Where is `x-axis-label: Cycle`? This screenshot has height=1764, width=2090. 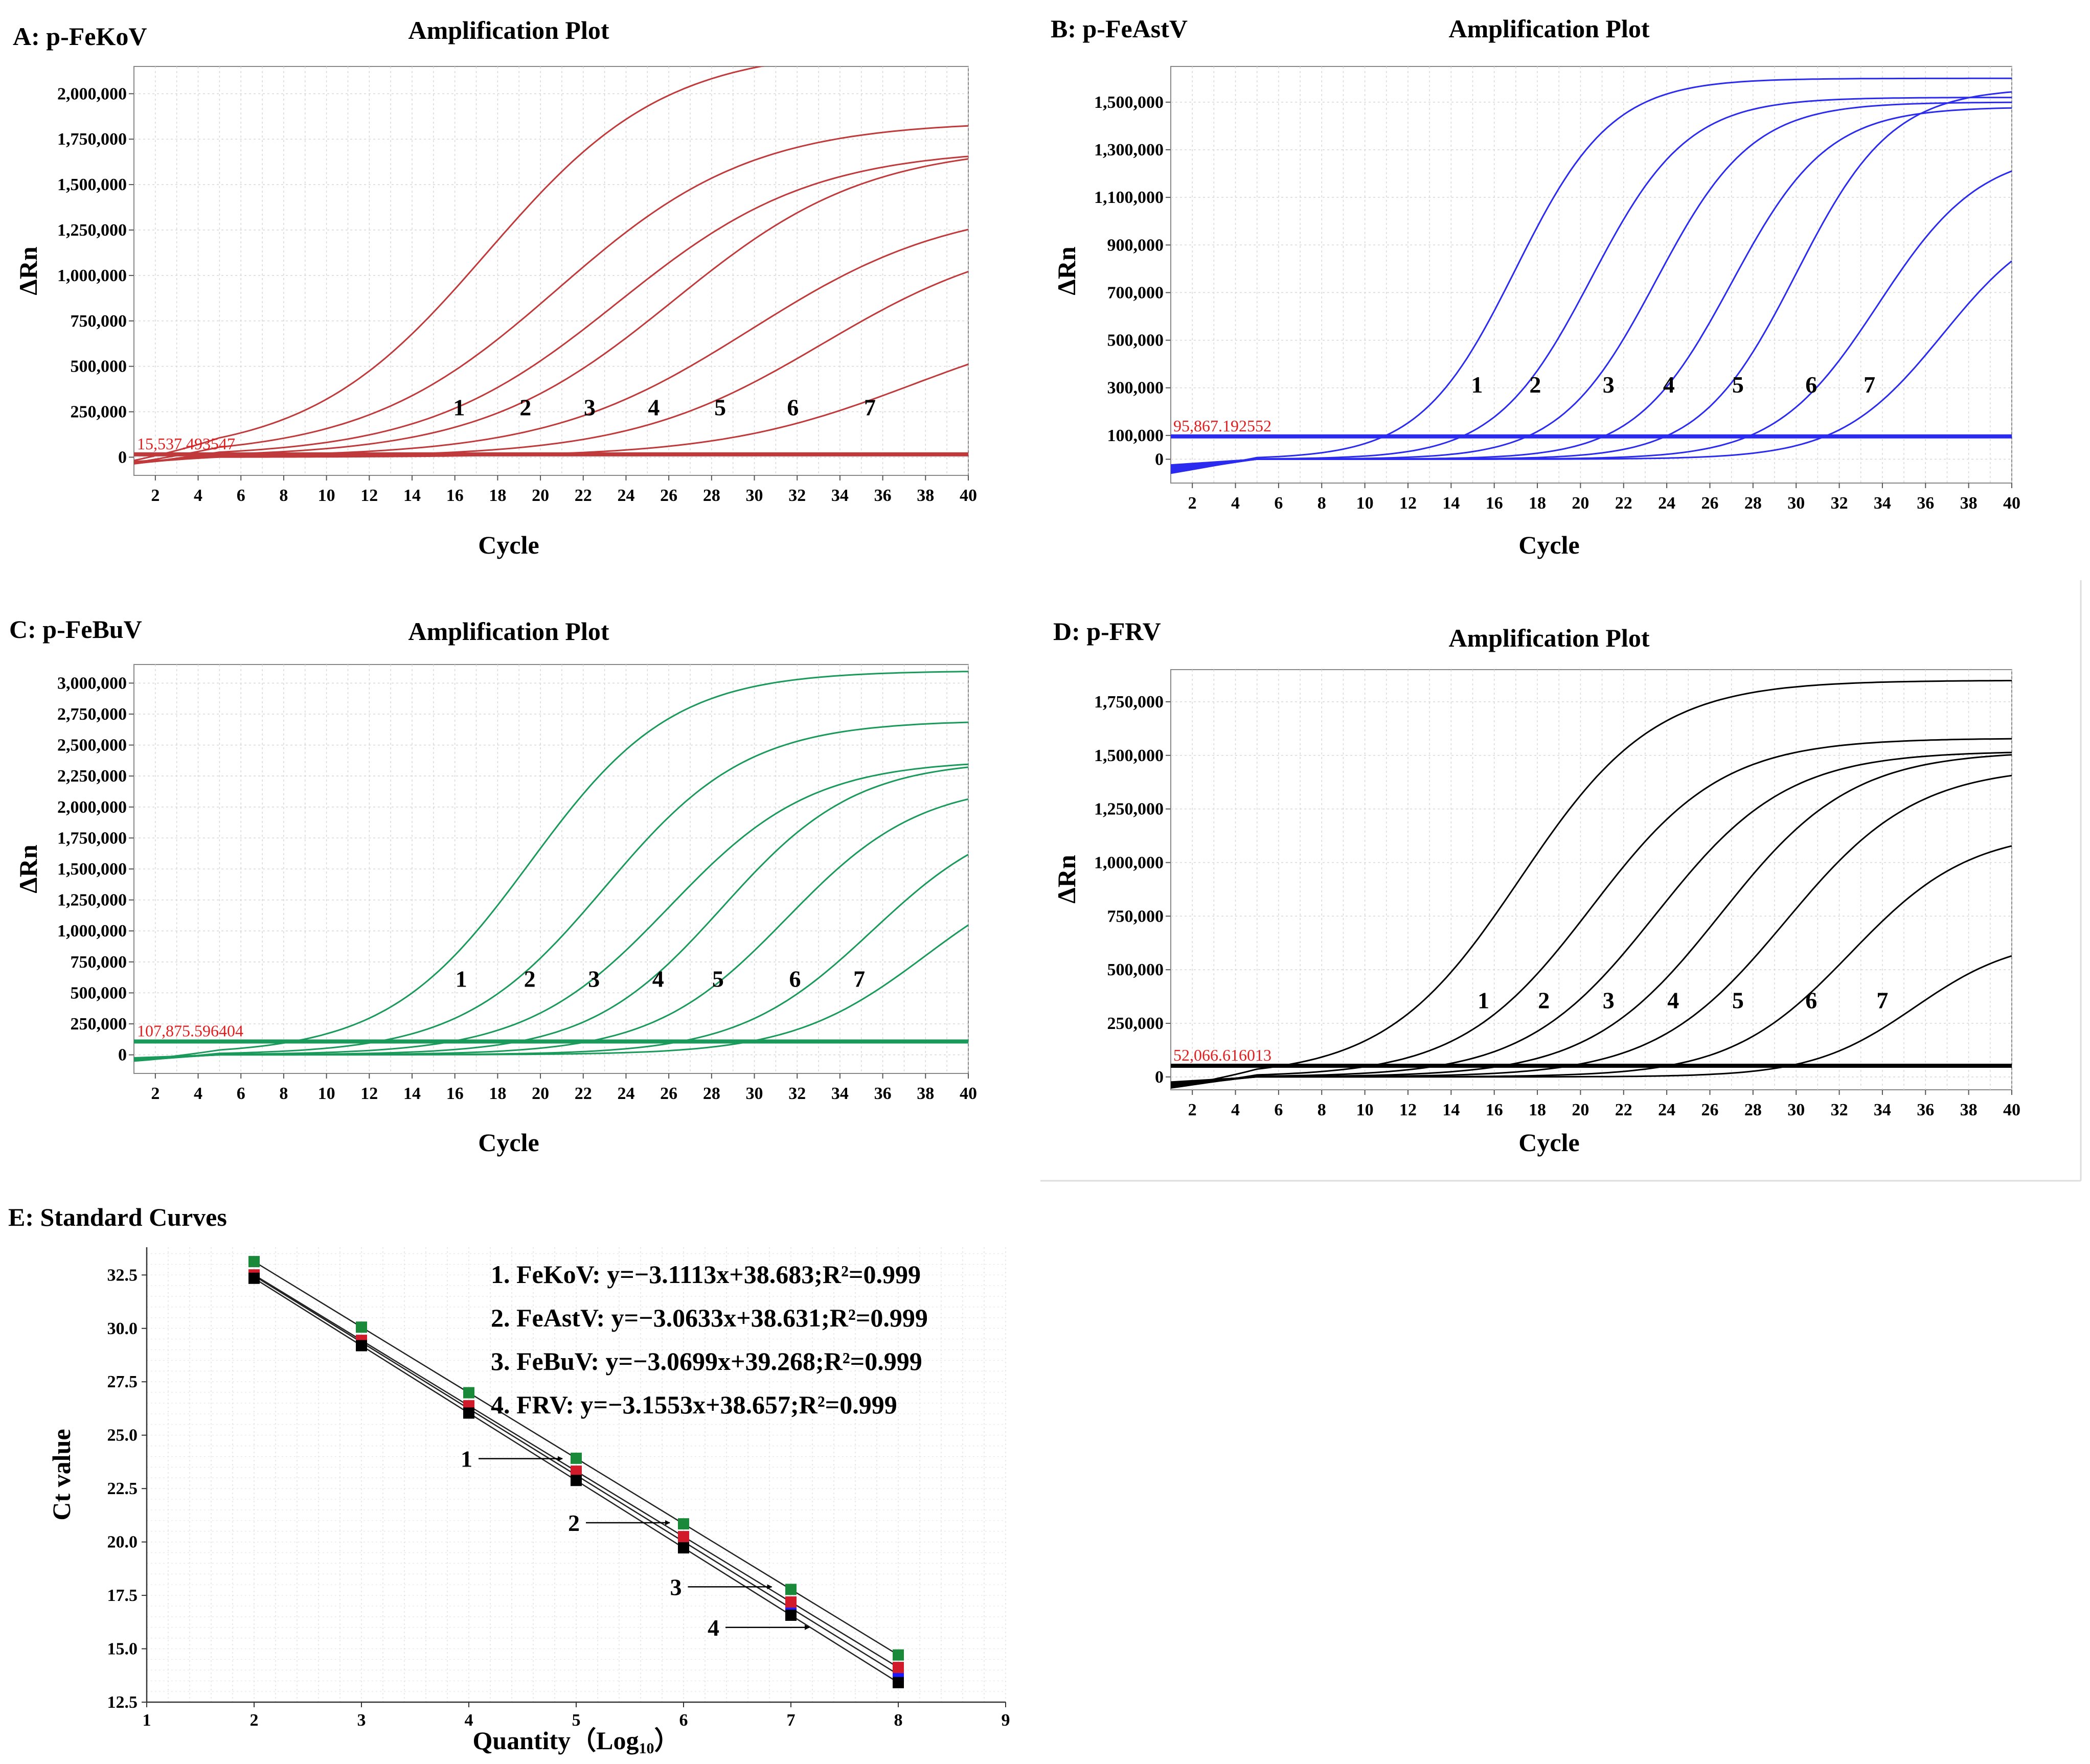
x-axis-label: Cycle is located at coordinates (508, 545).